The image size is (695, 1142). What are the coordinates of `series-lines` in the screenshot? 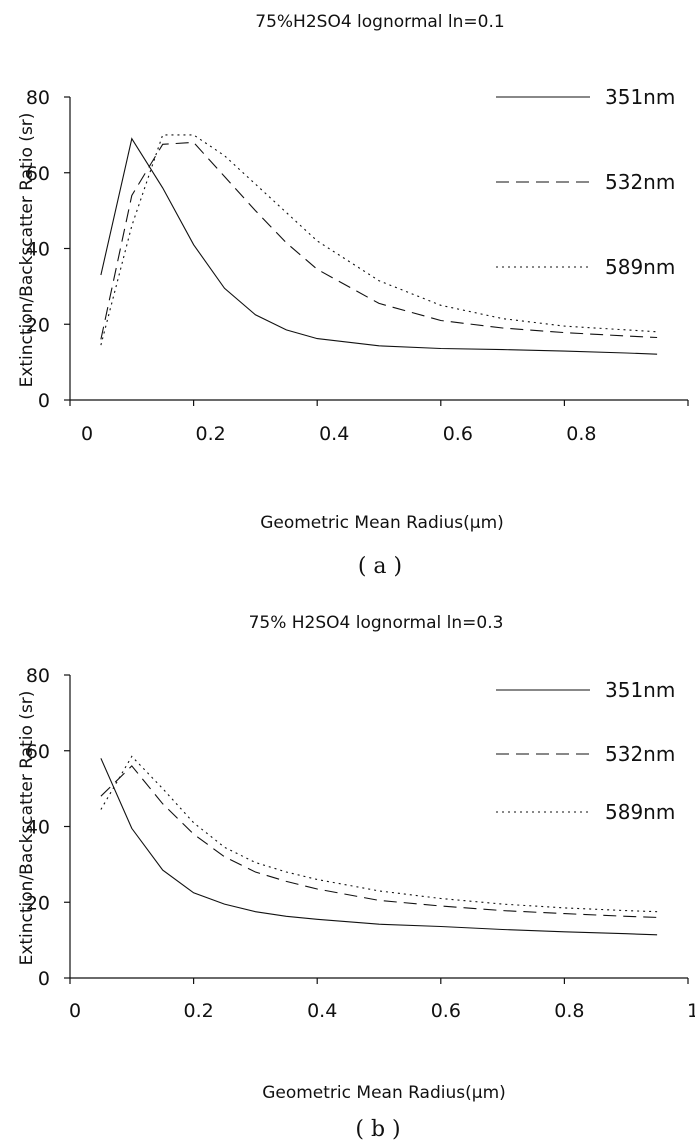 It's located at (379, 845).